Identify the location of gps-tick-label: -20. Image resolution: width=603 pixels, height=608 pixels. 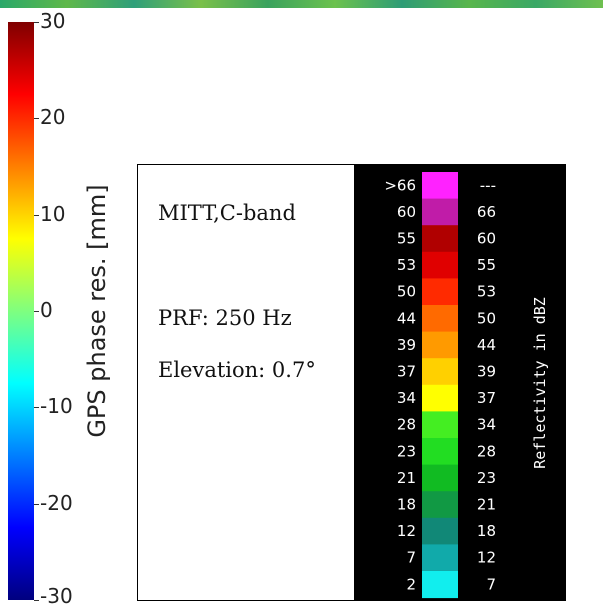
(56, 502).